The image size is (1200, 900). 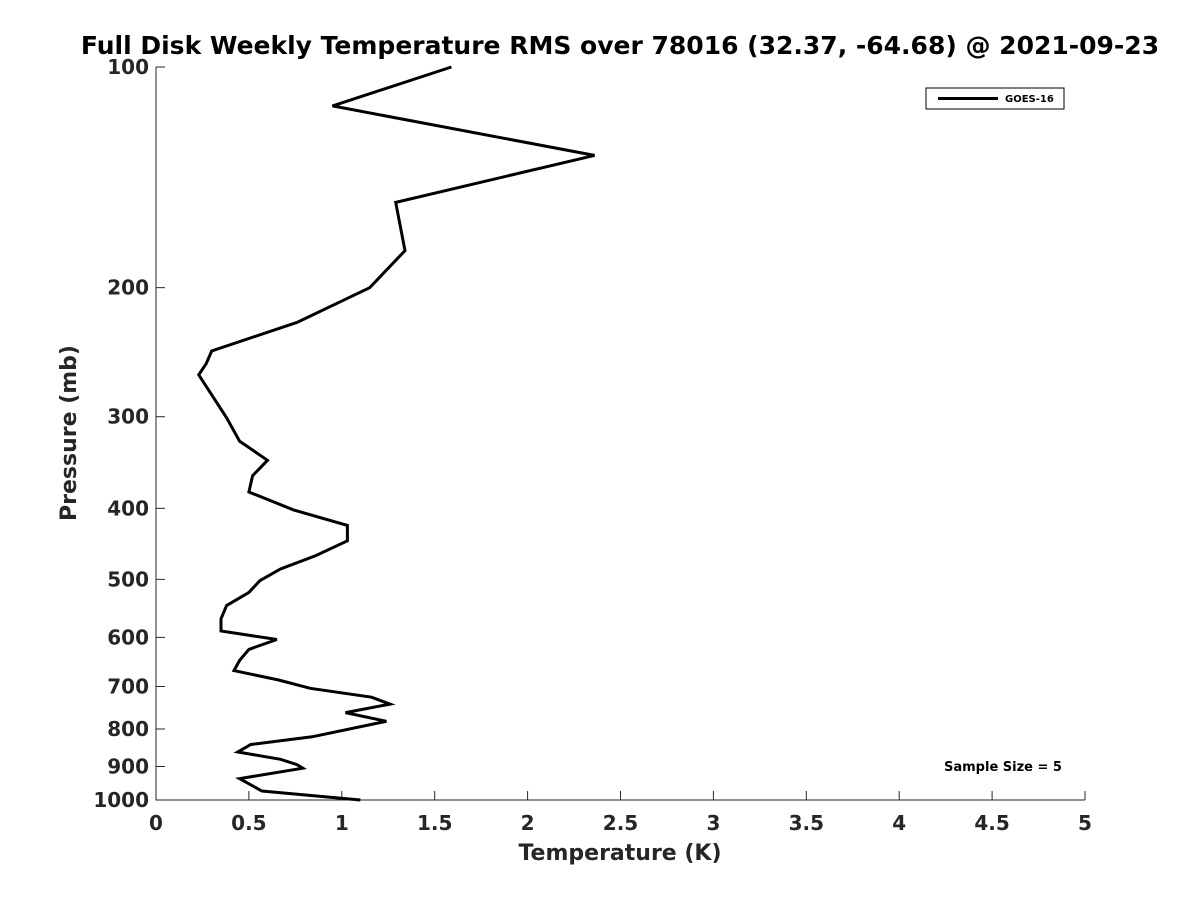 What do you see at coordinates (713, 823) in the screenshot?
I see `x-tick-label: 3` at bounding box center [713, 823].